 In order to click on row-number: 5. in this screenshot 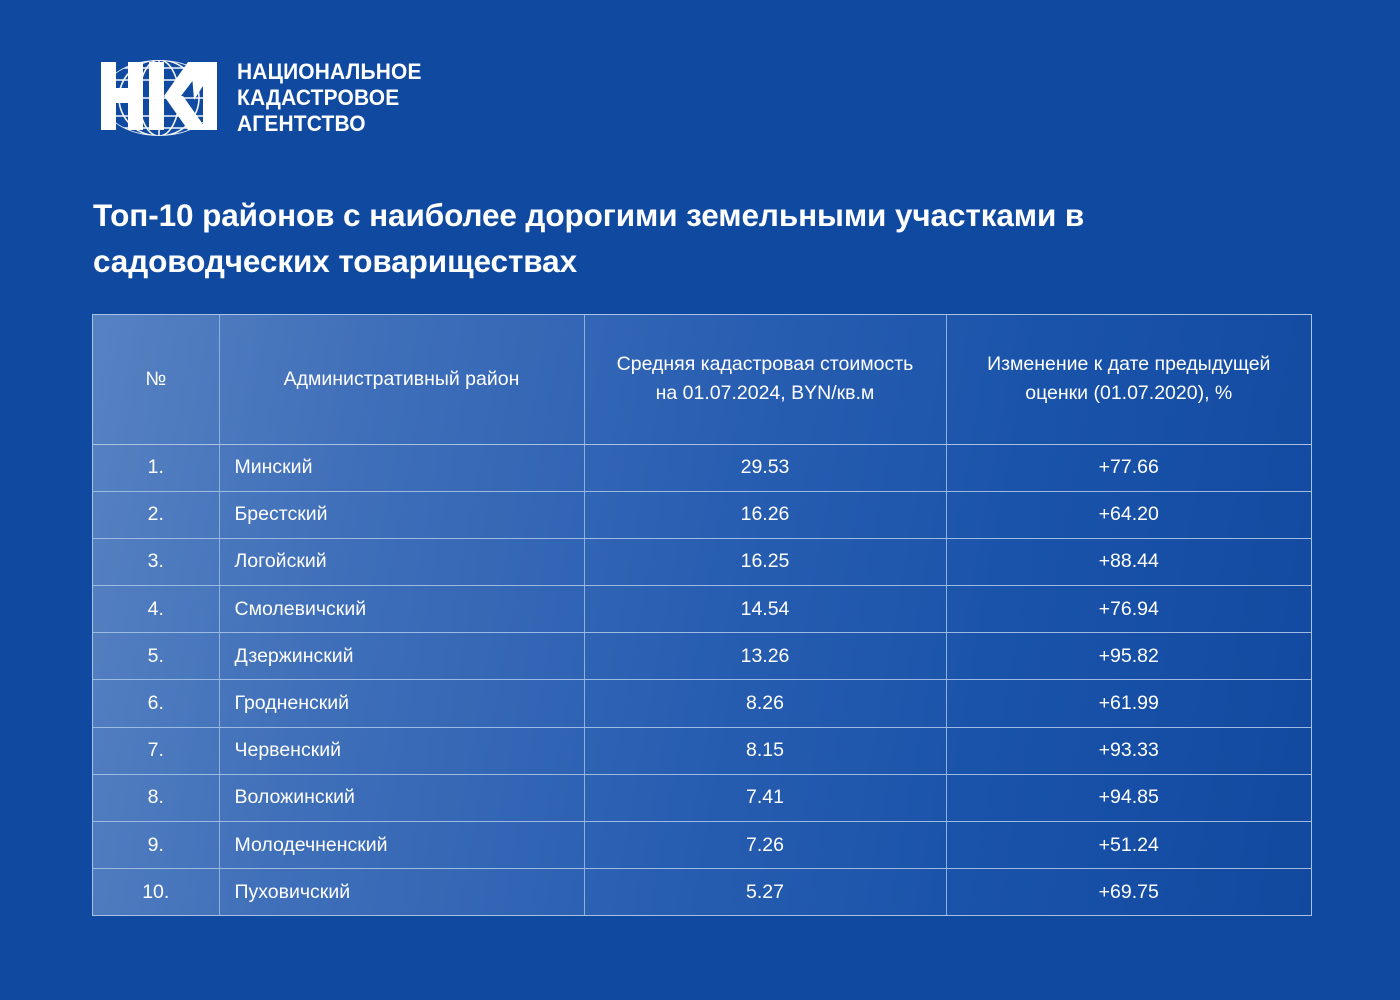, I will do `click(156, 656)`.